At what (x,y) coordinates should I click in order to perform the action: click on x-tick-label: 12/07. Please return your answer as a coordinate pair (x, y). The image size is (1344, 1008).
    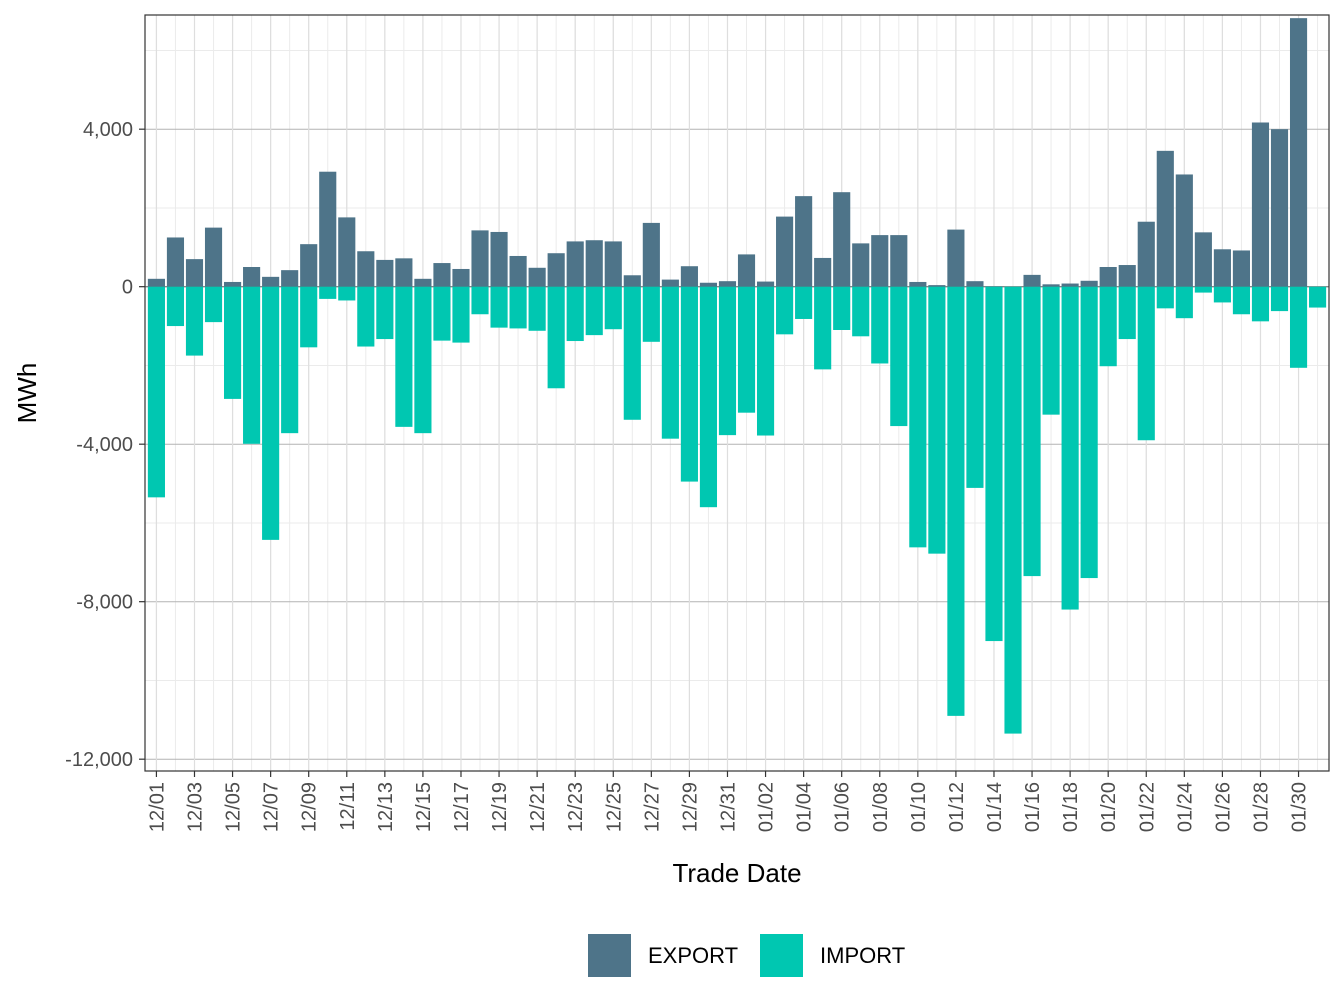
    Looking at the image, I should click on (272, 807).